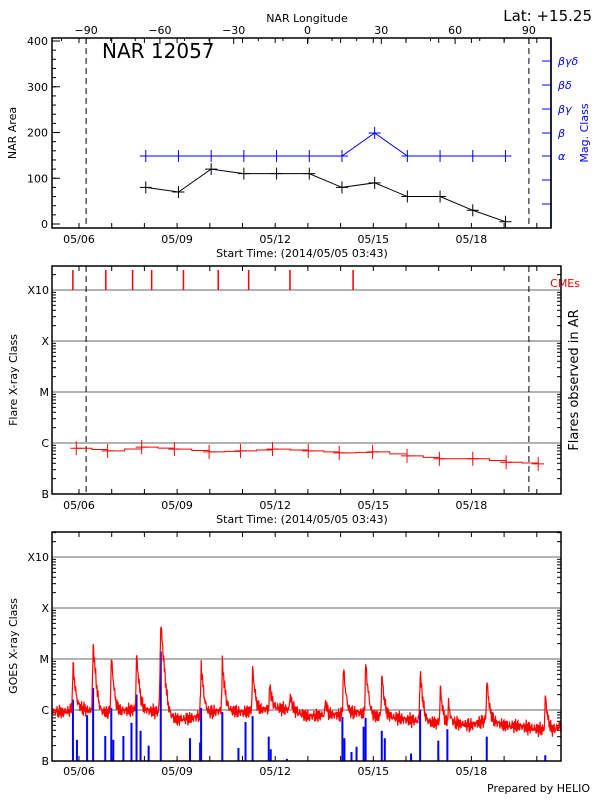  Describe the element at coordinates (45, 341) in the screenshot. I see `flare-y-tick-label: X` at that location.